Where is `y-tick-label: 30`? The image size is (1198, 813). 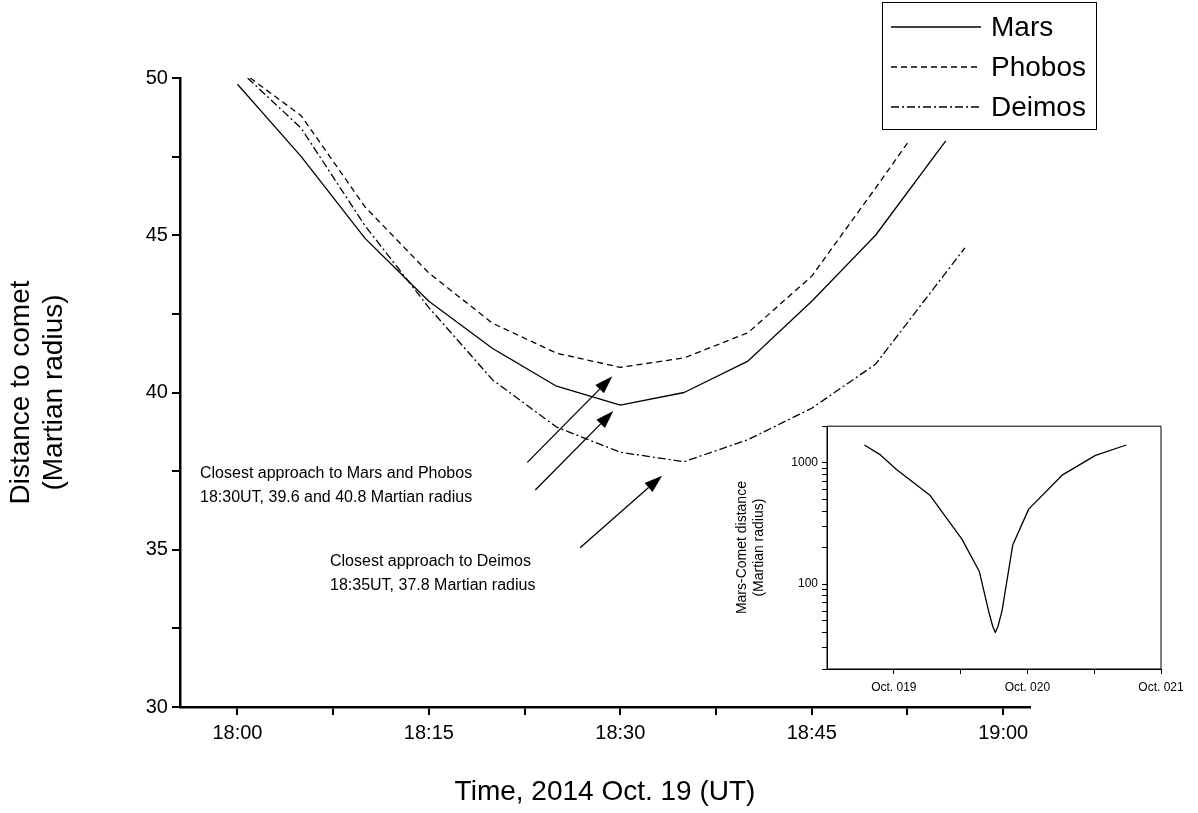 y-tick-label: 30 is located at coordinates (156, 705).